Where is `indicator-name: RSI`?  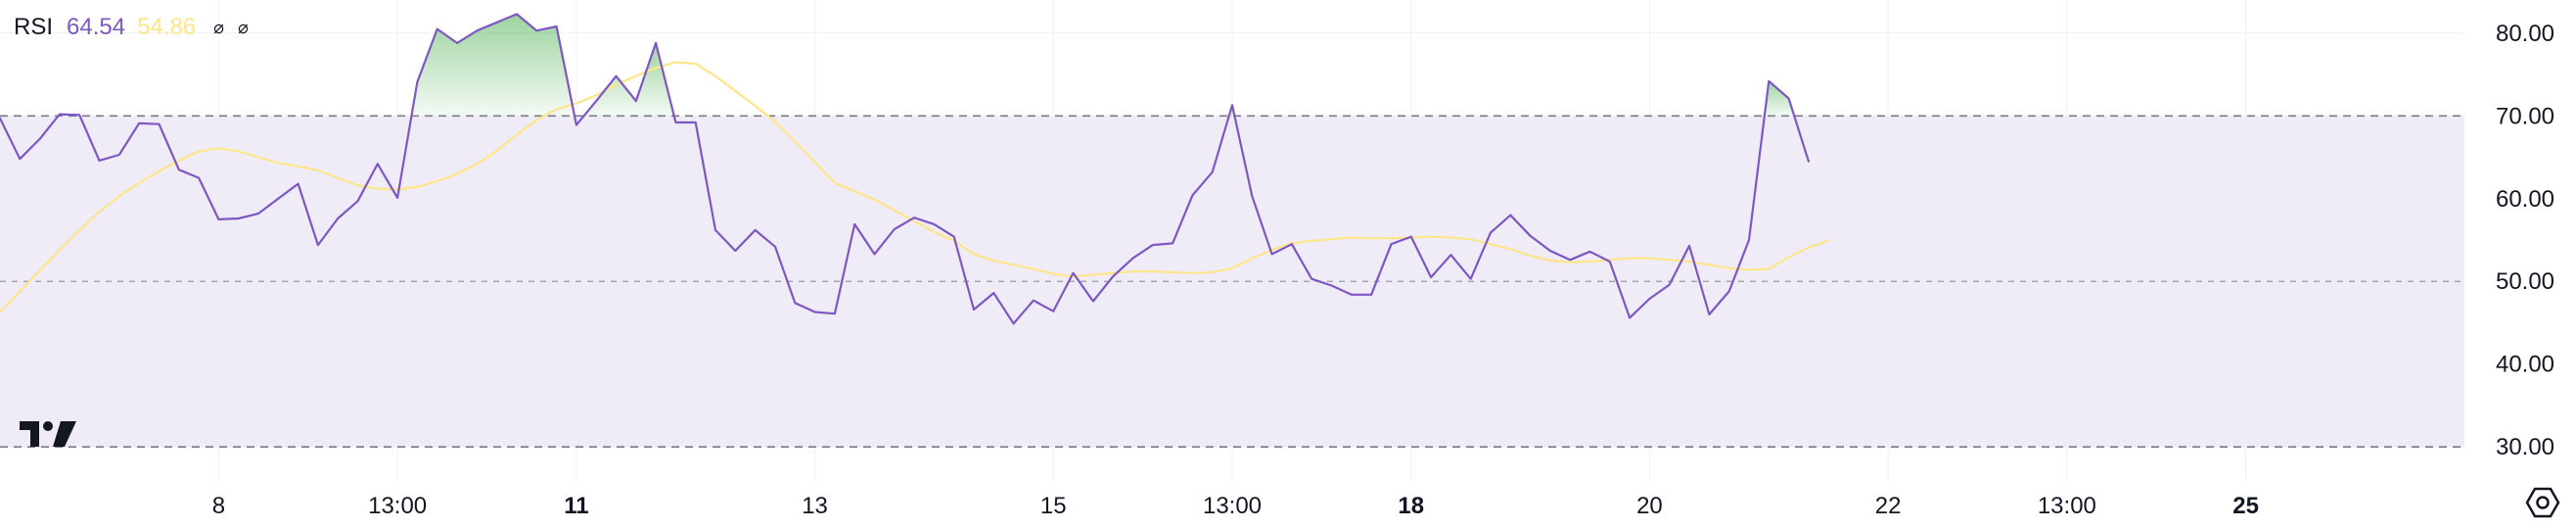 indicator-name: RSI is located at coordinates (34, 27).